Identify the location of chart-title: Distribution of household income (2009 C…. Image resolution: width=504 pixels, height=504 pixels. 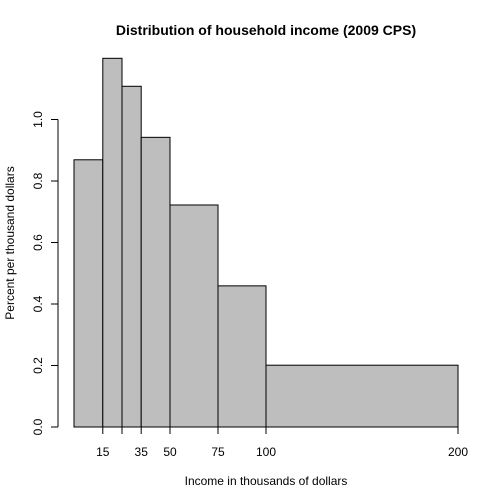
(266, 30).